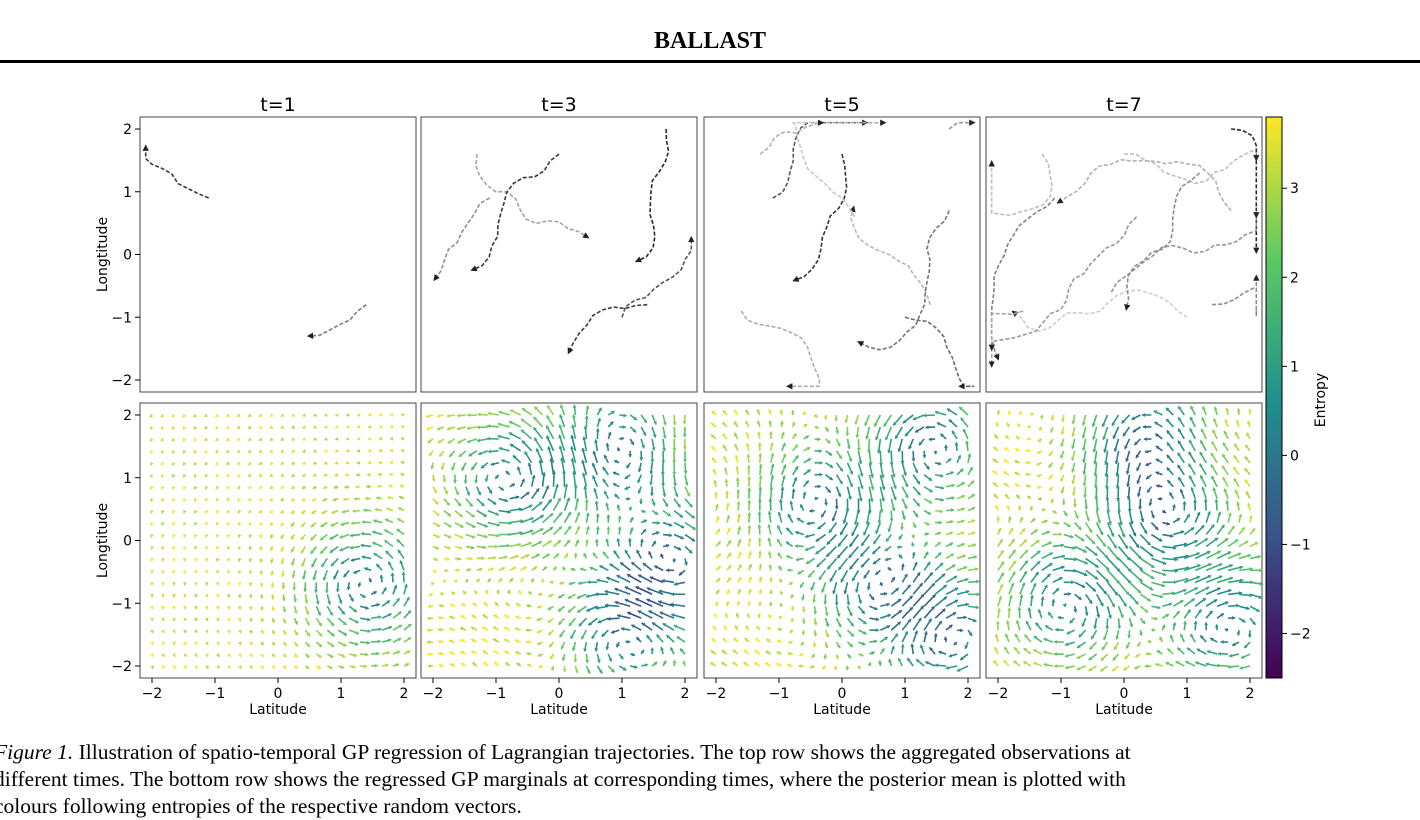 Image resolution: width=1420 pixels, height=820 pixels. Describe the element at coordinates (1294, 367) in the screenshot. I see `colorbar-tick-label: 1` at that location.